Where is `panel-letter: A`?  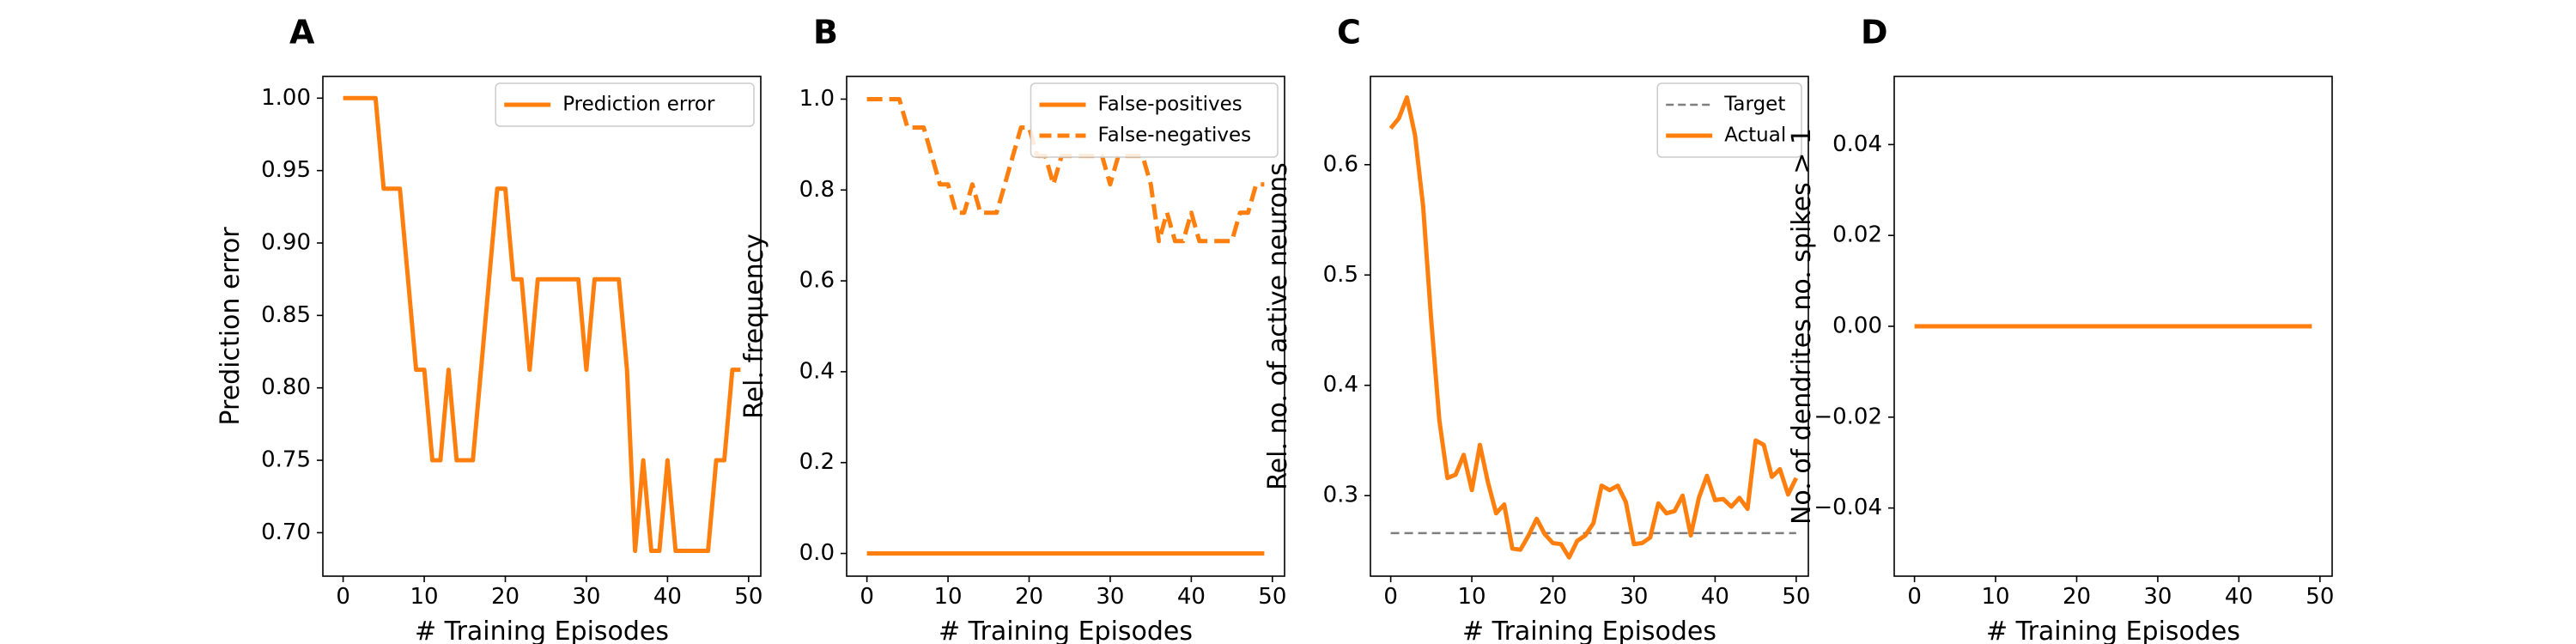
panel-letter: A is located at coordinates (302, 33).